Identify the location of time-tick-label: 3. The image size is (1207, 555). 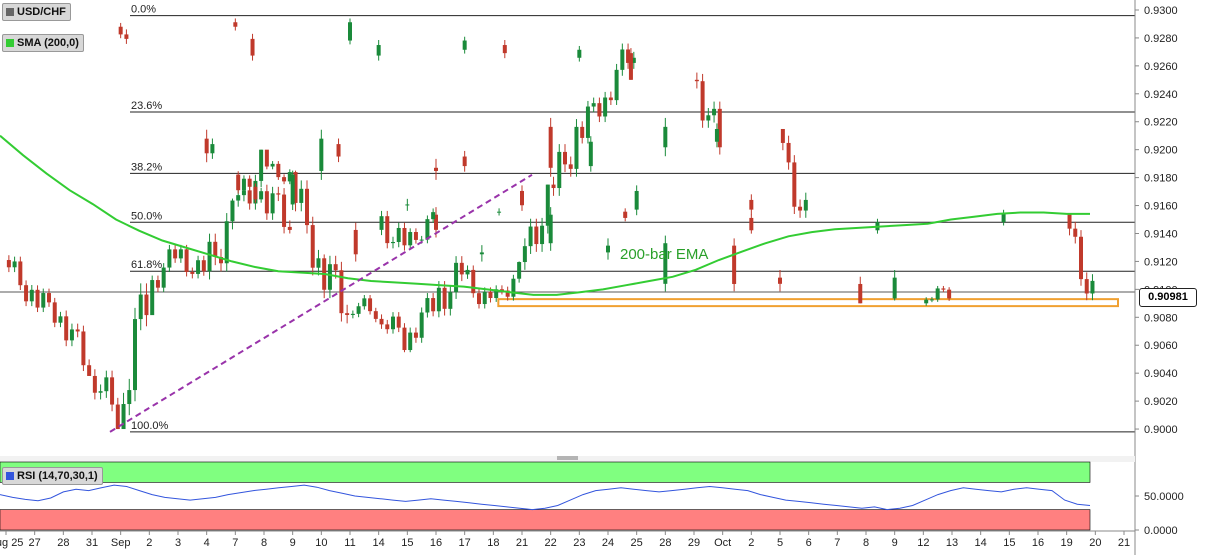
(178, 543).